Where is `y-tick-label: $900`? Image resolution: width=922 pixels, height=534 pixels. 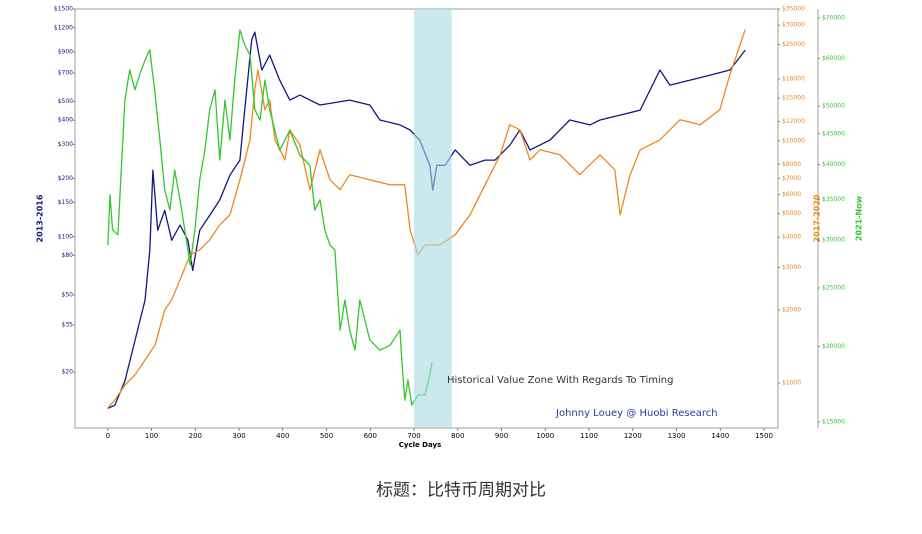 y-tick-label: $900 is located at coordinates (65, 51).